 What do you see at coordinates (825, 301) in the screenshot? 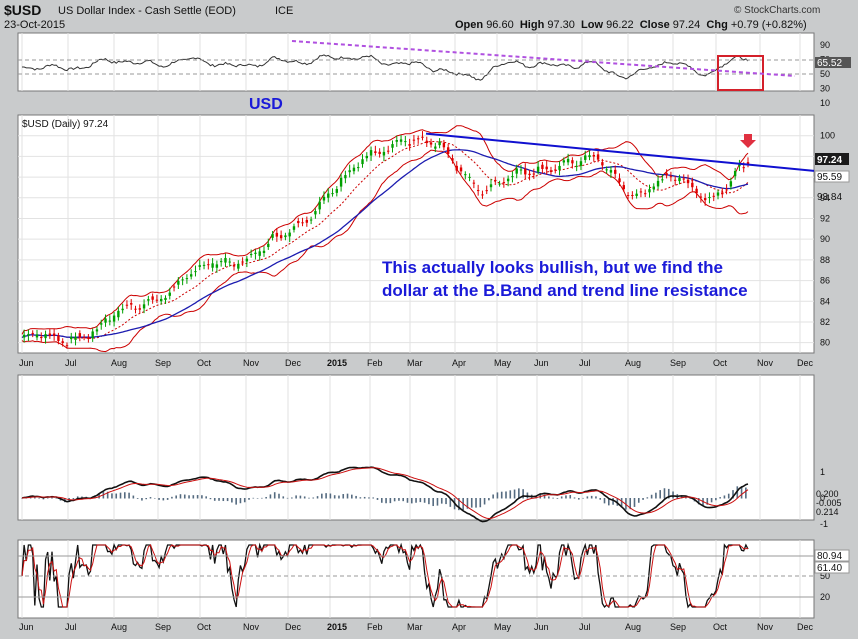
I see `y-tick-label: 84` at bounding box center [825, 301].